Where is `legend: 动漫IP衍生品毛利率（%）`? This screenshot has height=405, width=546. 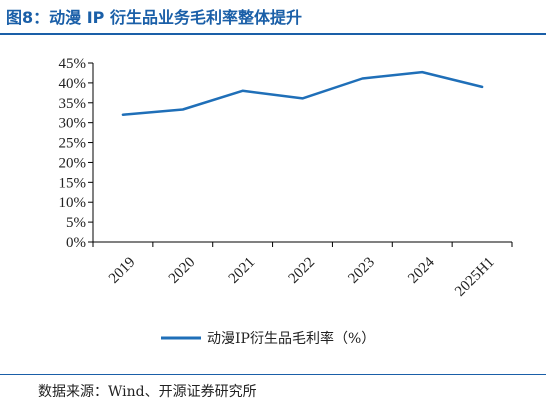
legend: 动漫IP衍生品毛利率（%） is located at coordinates (268, 338).